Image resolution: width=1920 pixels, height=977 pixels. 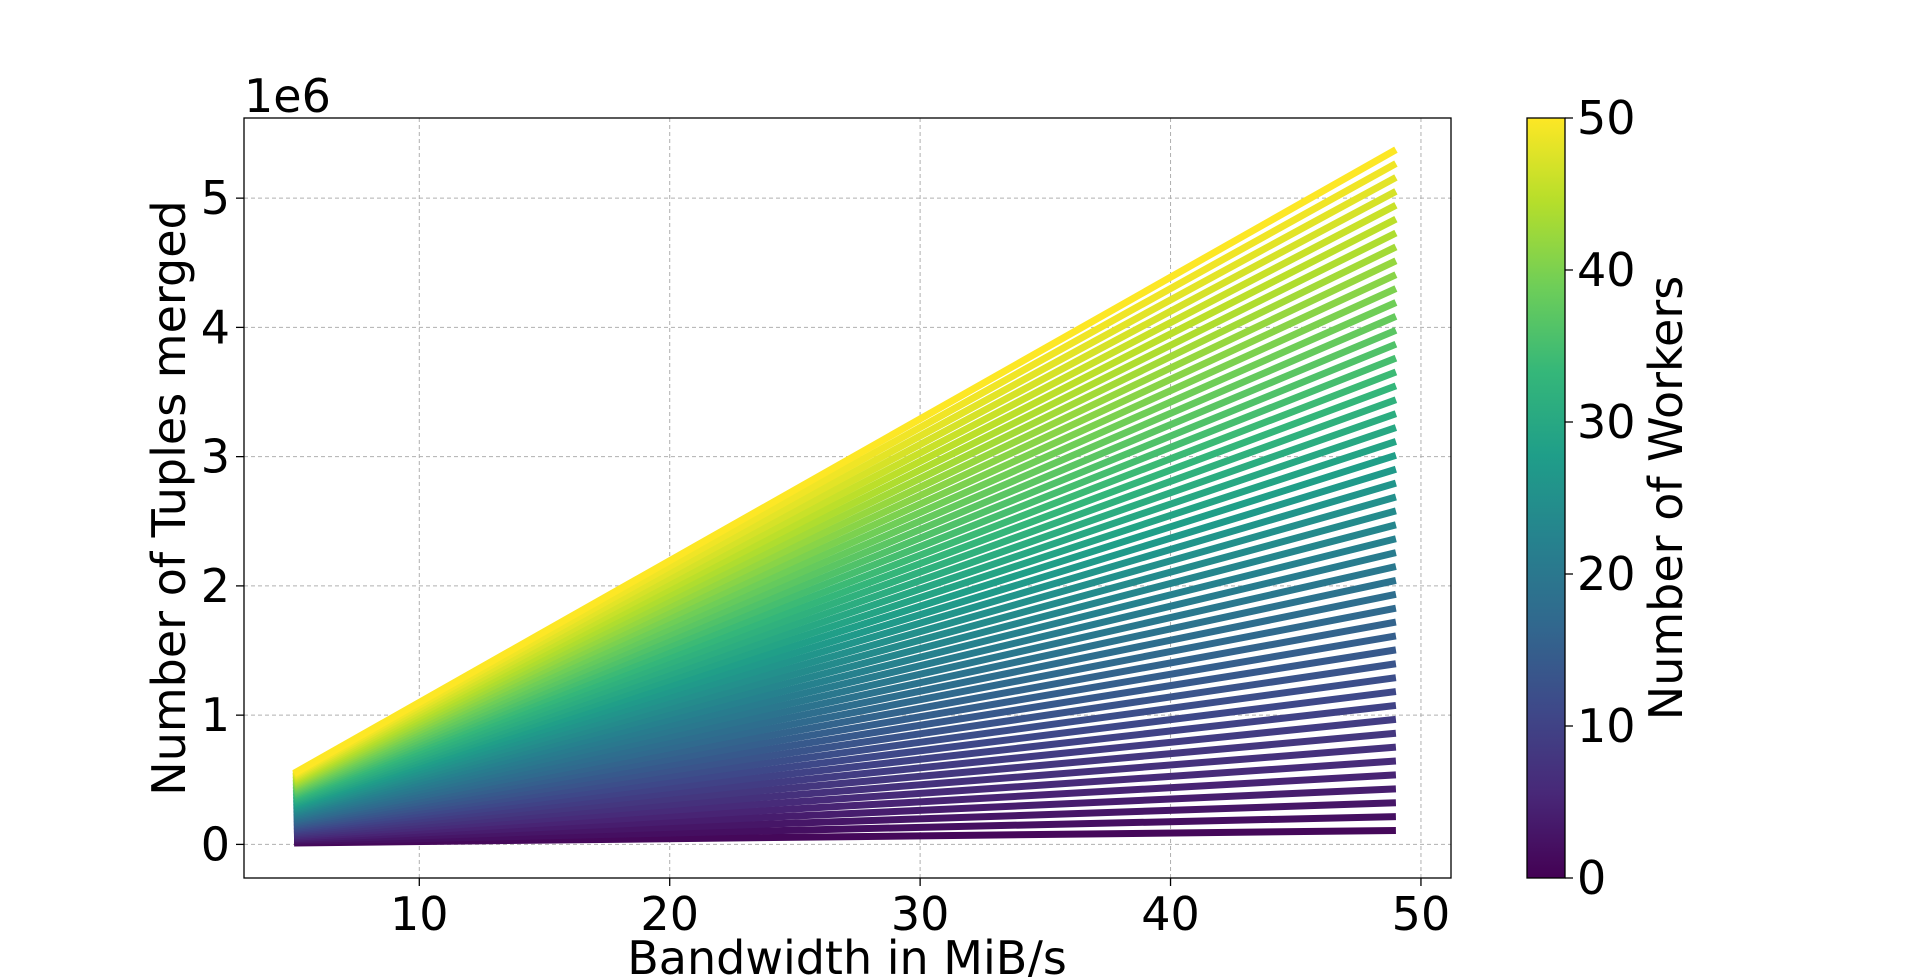 What do you see at coordinates (1600, 498) in the screenshot?
I see `colorbar-ticks: 0 10 20 30 40 50` at bounding box center [1600, 498].